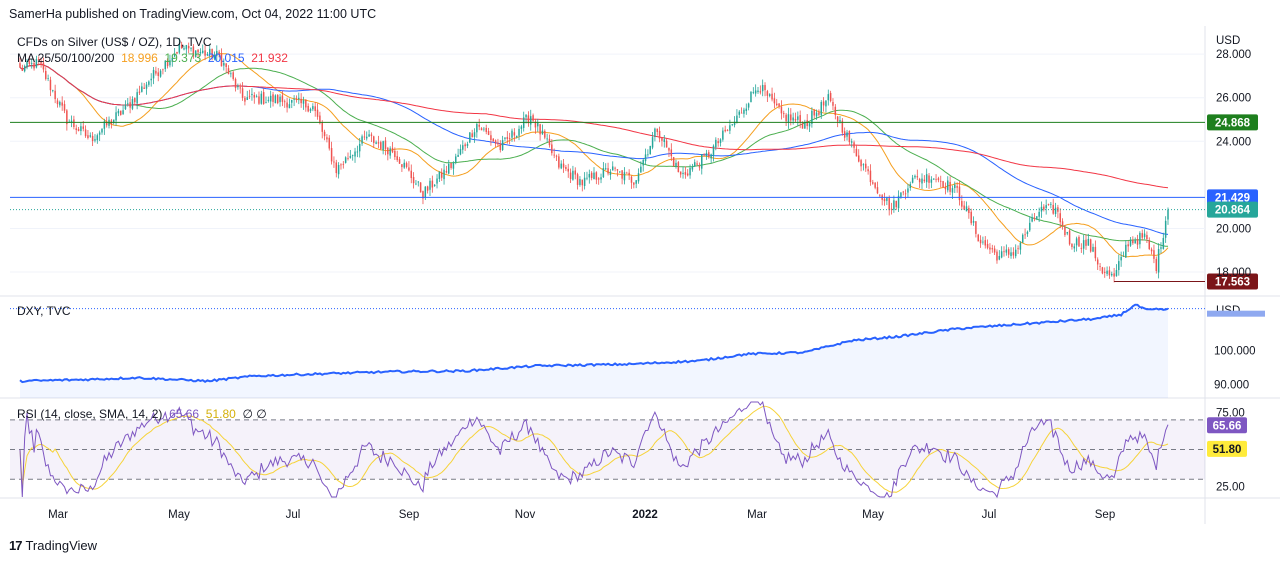 This screenshot has height=563, width=1280. I want to click on legend-ma50-value: 19.373, so click(183, 58).